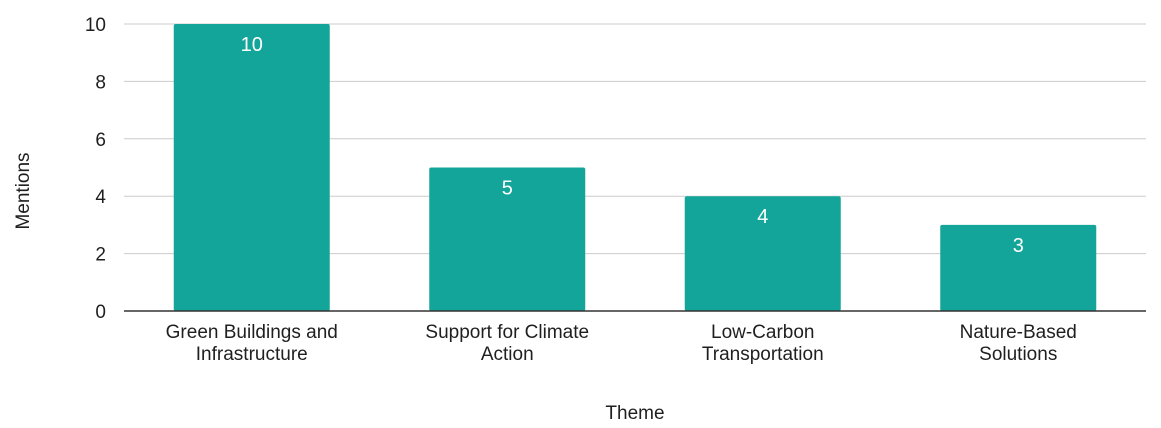  I want to click on x-category-label: Low-Carbon Transportation, so click(763, 343).